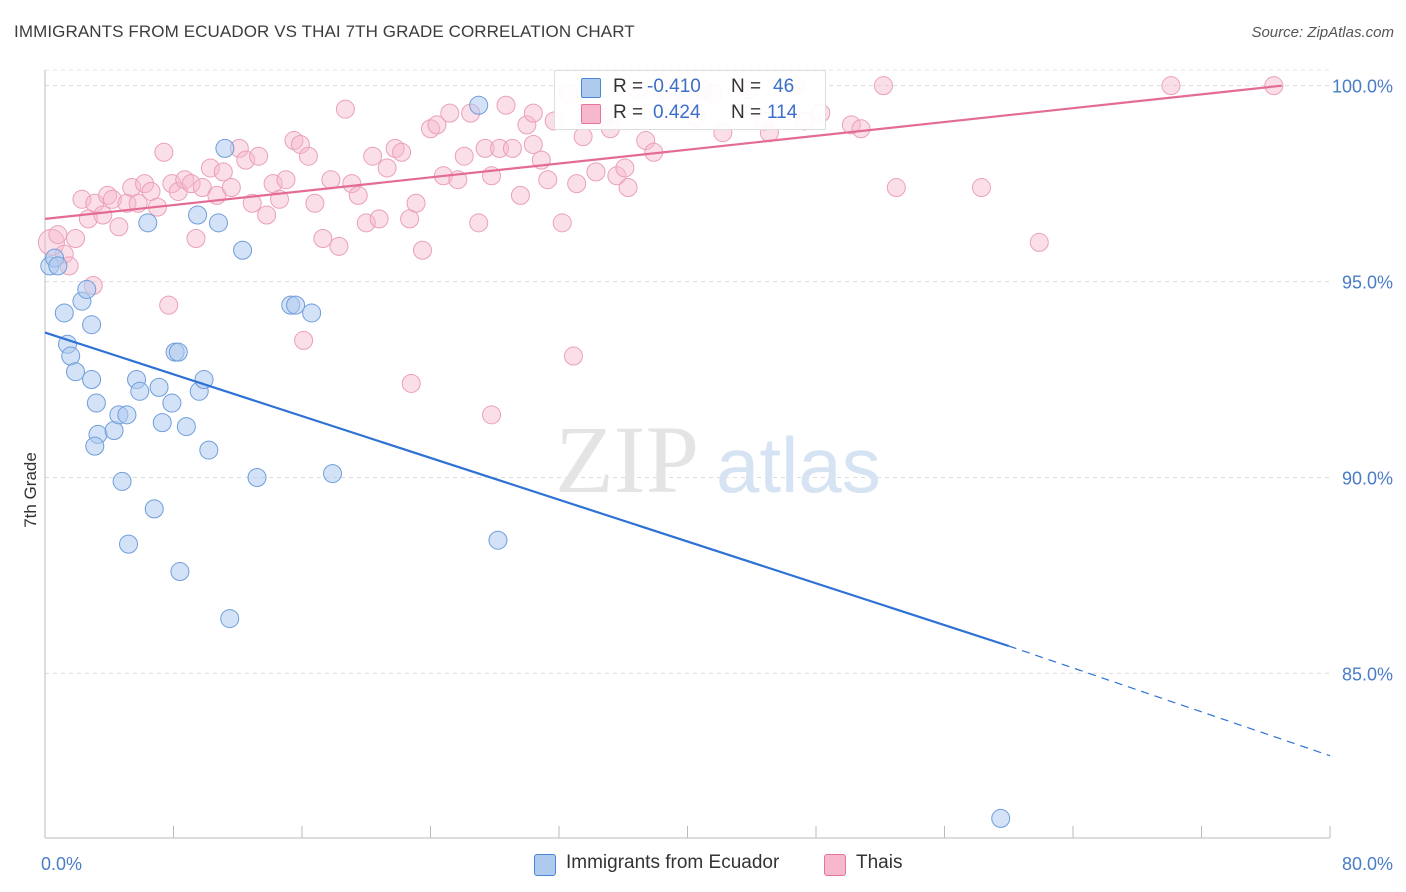  What do you see at coordinates (30, 490) in the screenshot?
I see `y-axis-label: 7th Grade` at bounding box center [30, 490].